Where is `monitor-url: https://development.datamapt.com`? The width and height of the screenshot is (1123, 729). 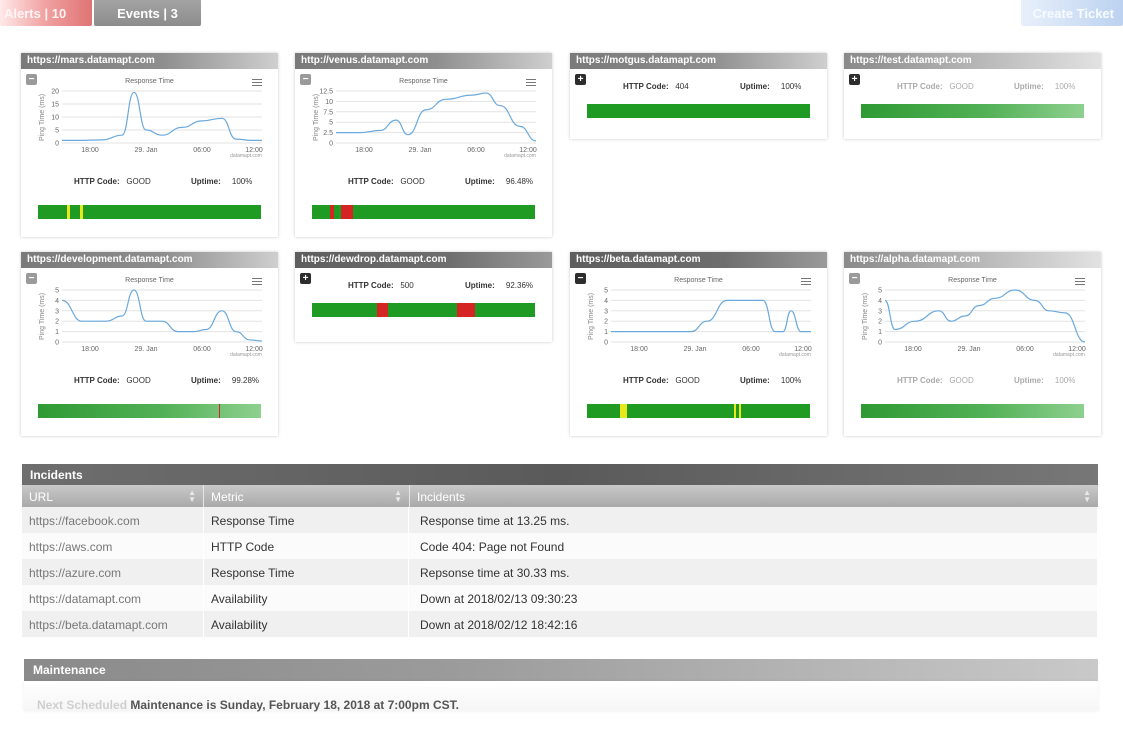 monitor-url: https://development.datamapt.com is located at coordinates (149, 260).